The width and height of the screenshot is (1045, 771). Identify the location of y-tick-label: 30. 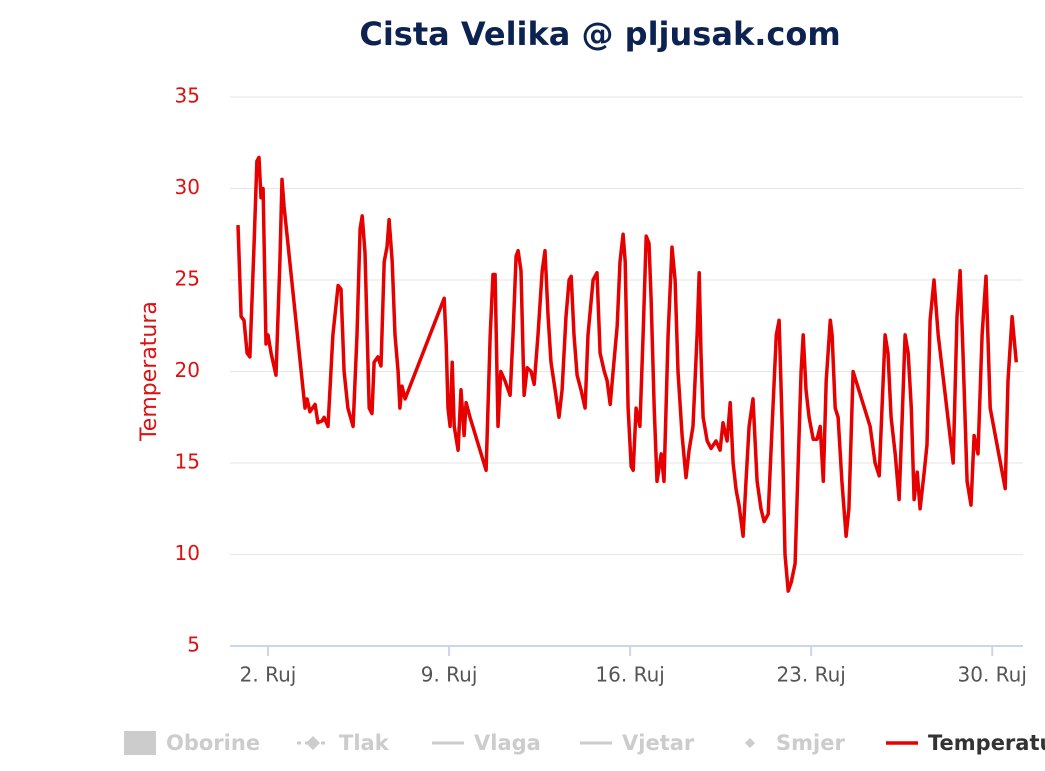
(187, 187).